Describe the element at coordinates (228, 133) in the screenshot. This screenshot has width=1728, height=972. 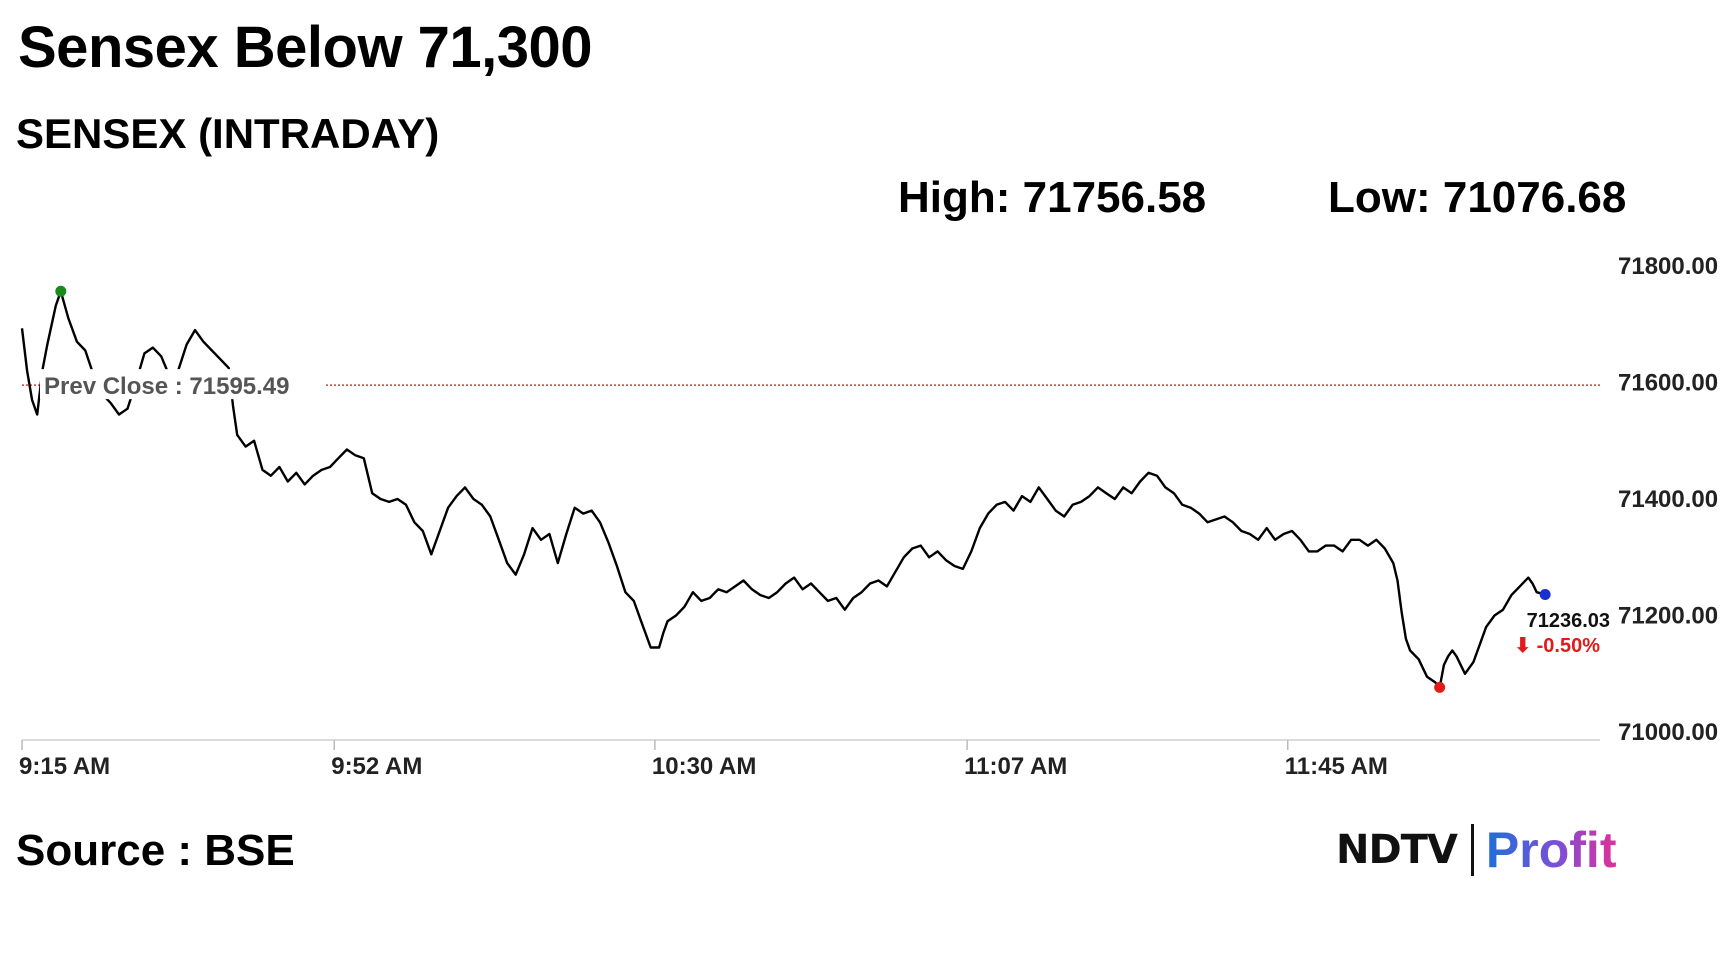
I see `chart-title: SENSEX (INTRADAY)` at that location.